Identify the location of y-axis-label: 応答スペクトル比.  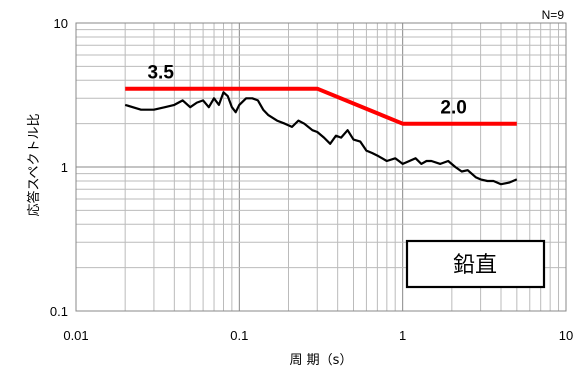
(34, 164).